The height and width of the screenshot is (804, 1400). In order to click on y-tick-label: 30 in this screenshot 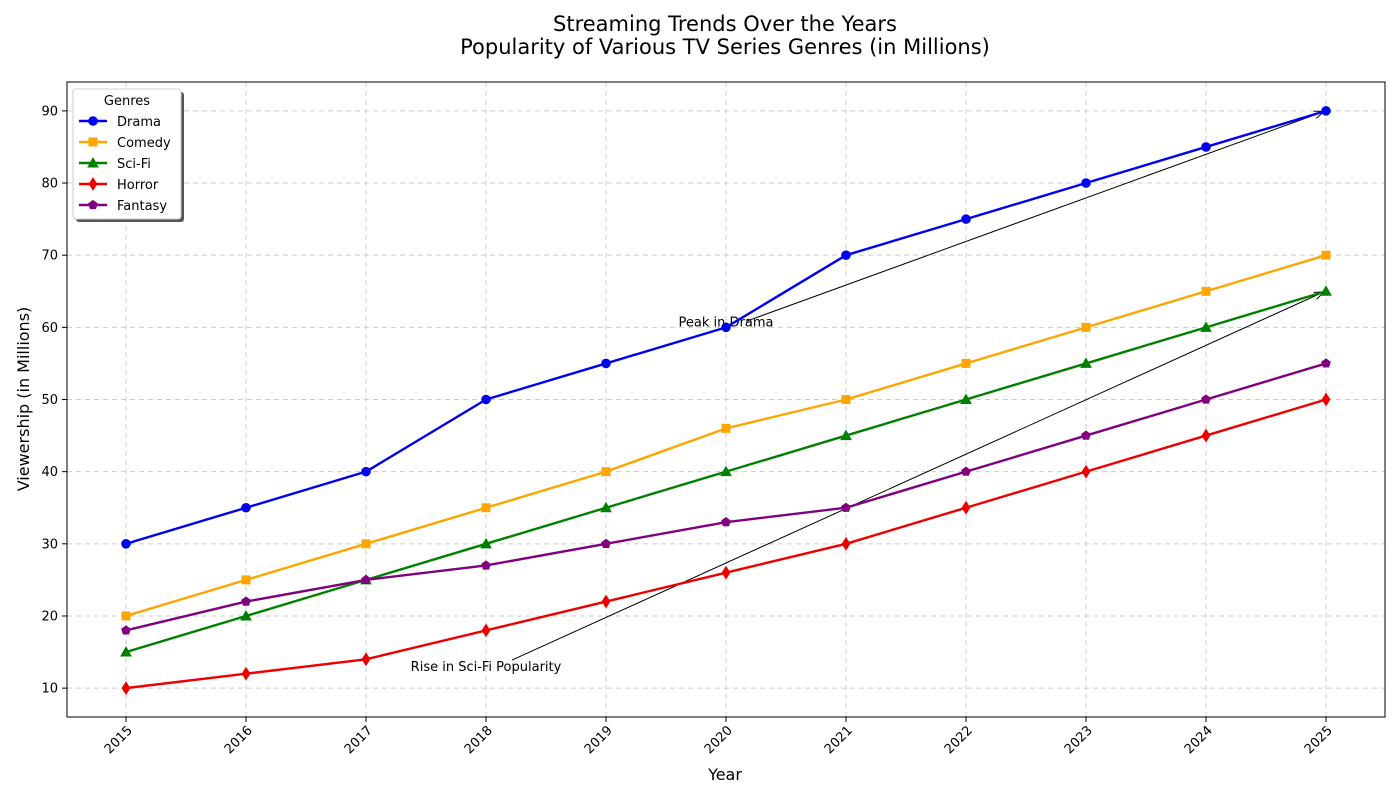, I will do `click(49, 544)`.